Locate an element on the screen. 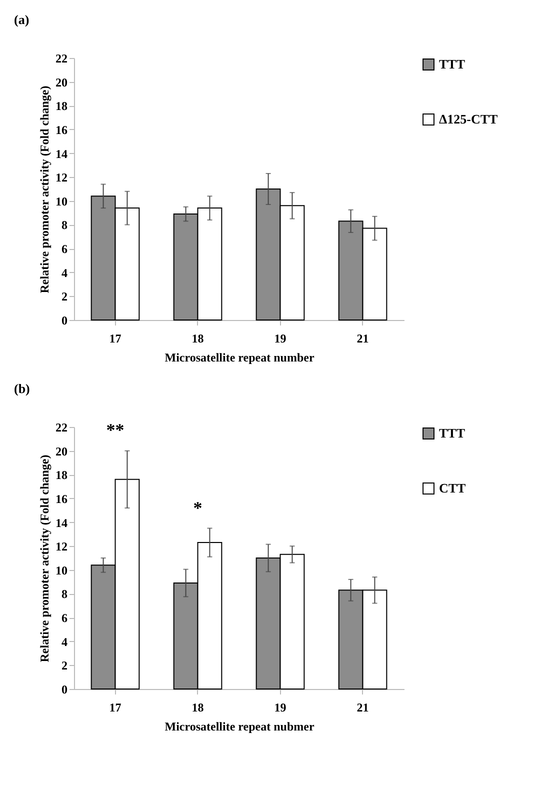  chart-title: (b) is located at coordinates (22, 388).